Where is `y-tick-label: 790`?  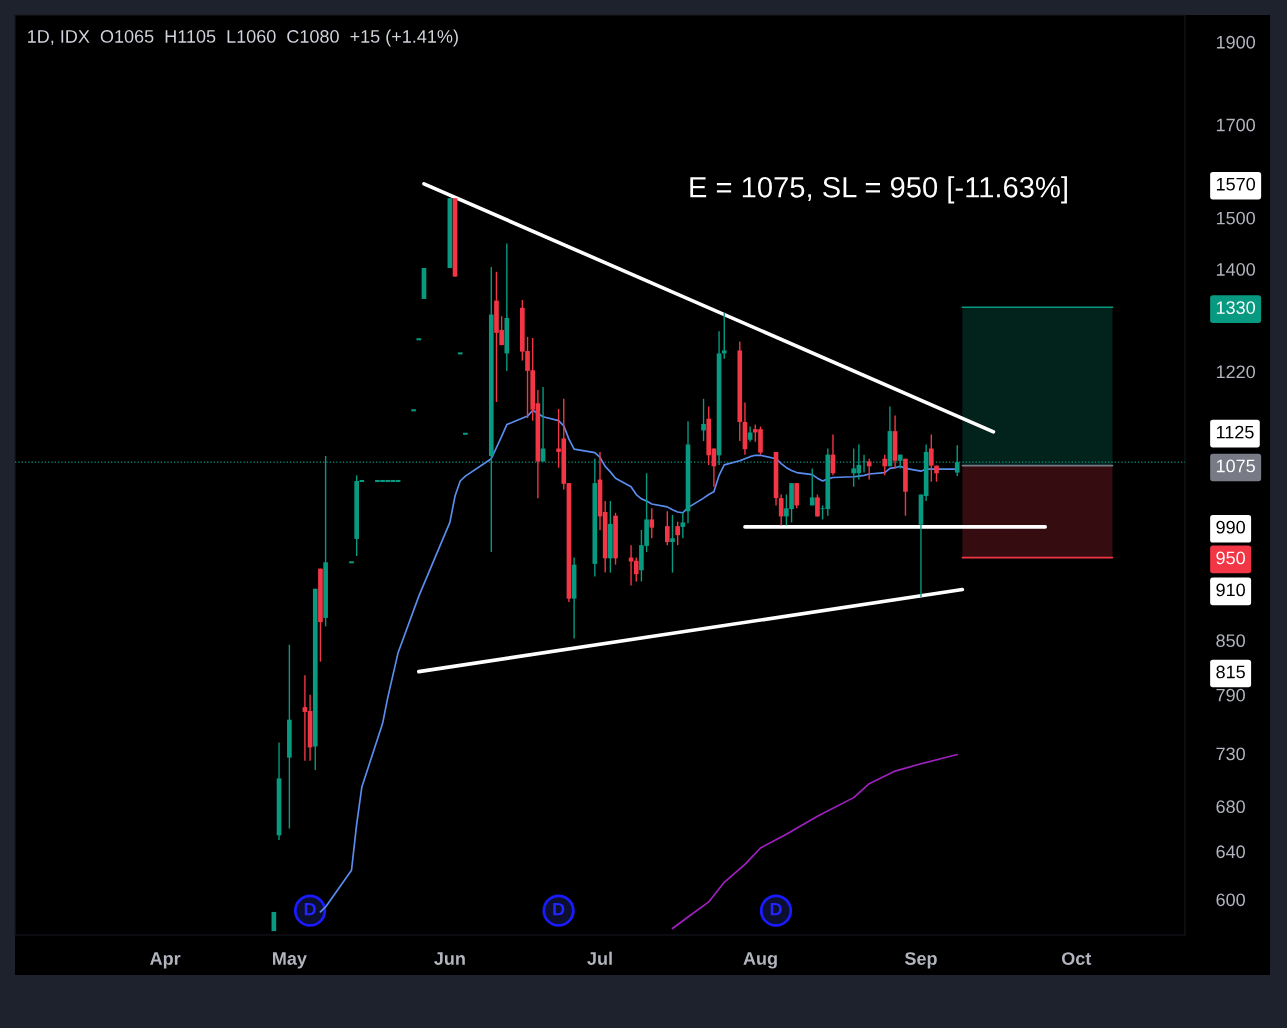
y-tick-label: 790 is located at coordinates (1230, 695).